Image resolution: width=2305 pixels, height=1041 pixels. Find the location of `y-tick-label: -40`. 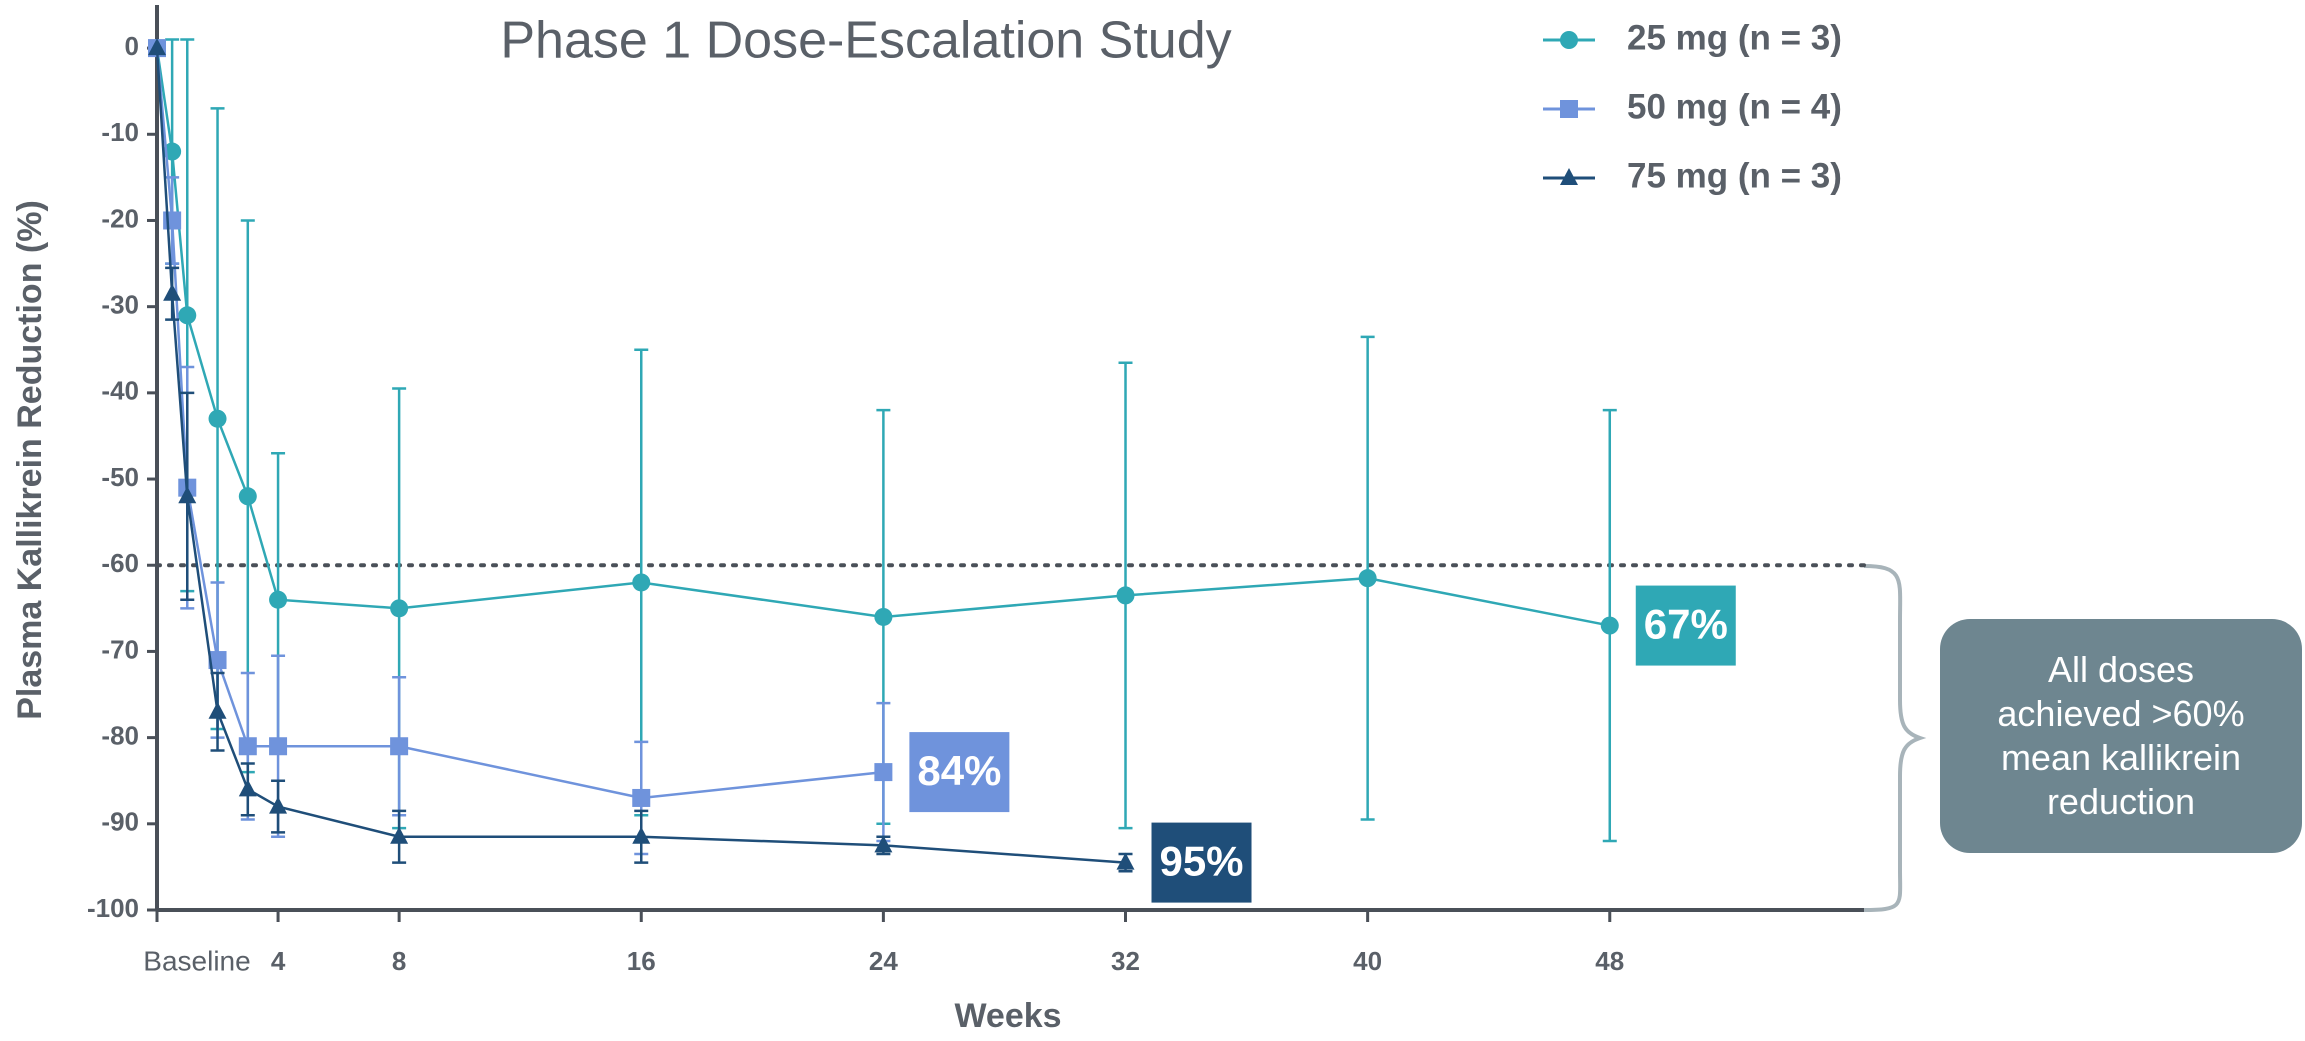

y-tick-label: -40 is located at coordinates (120, 391).